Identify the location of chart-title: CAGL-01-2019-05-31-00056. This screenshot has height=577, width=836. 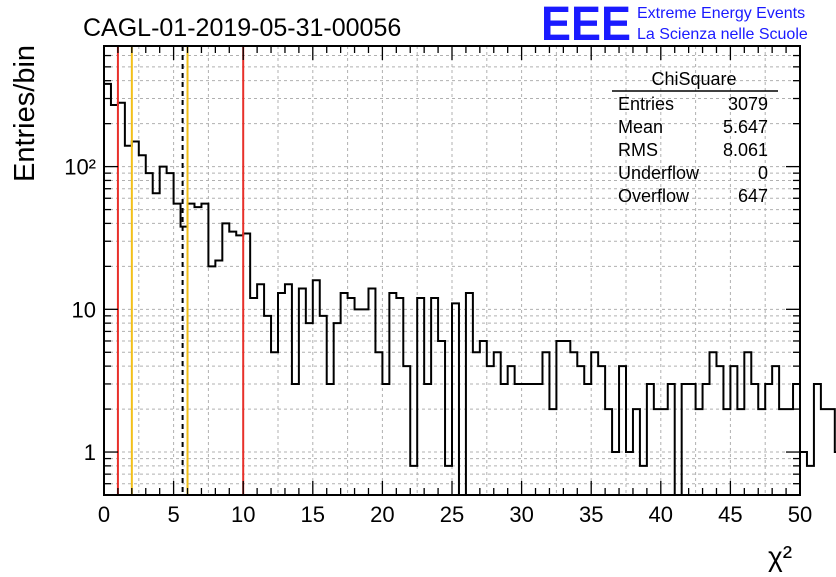
(242, 28).